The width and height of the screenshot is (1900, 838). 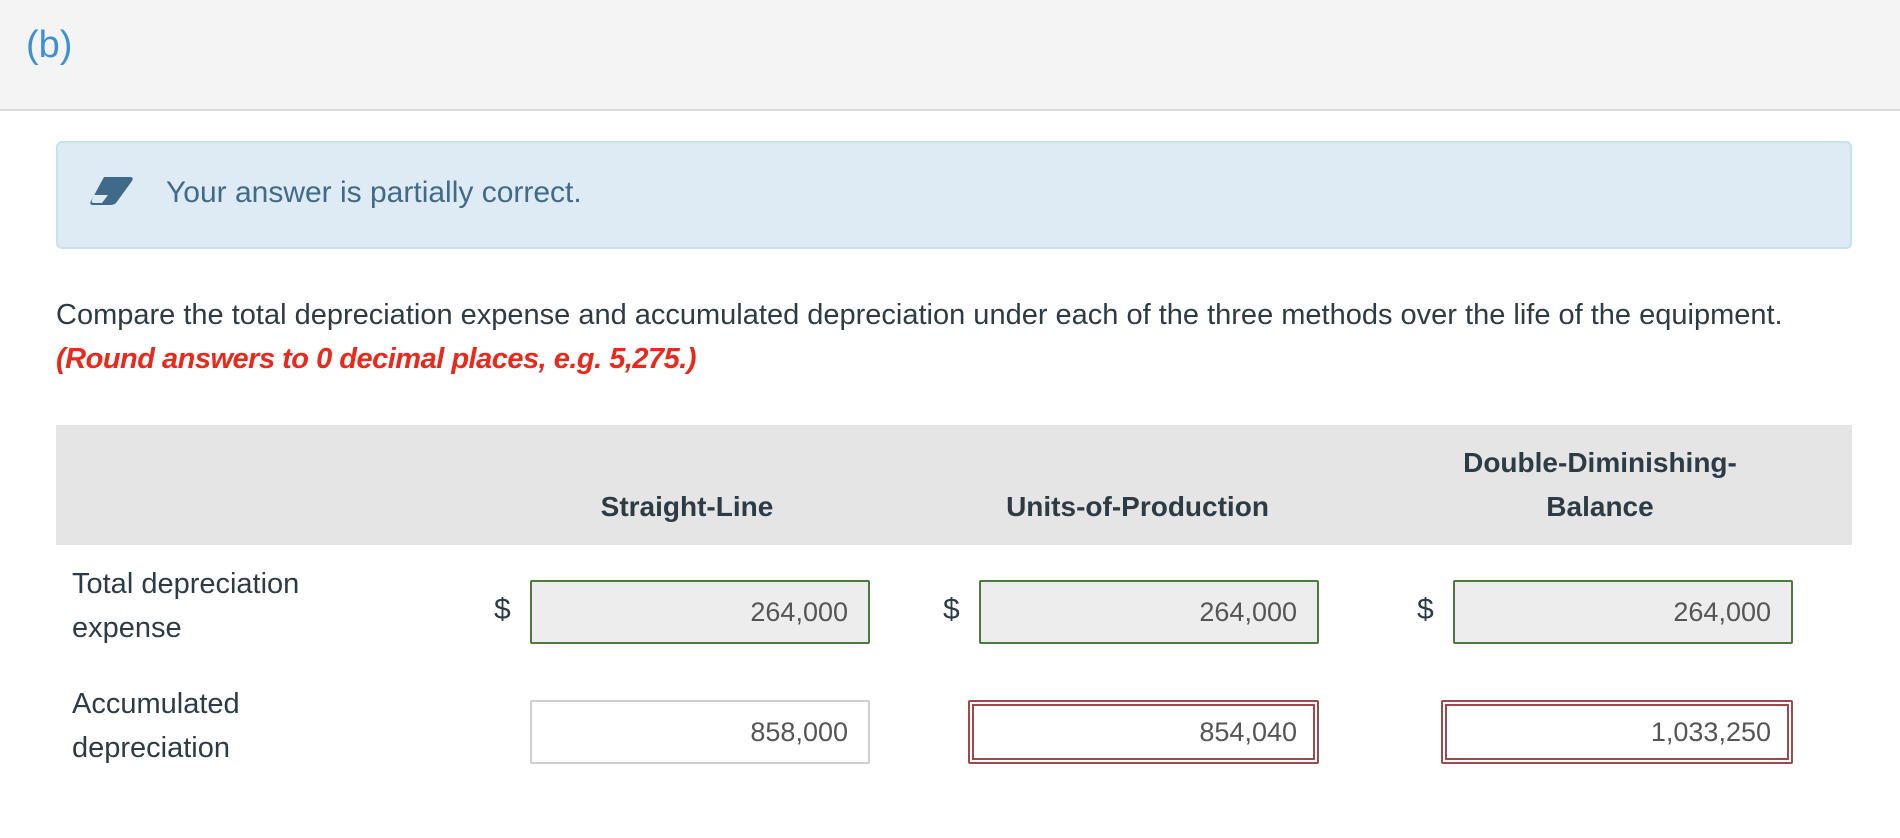 What do you see at coordinates (954, 195) in the screenshot?
I see `feedback-alert: Your answer is partially correct.` at bounding box center [954, 195].